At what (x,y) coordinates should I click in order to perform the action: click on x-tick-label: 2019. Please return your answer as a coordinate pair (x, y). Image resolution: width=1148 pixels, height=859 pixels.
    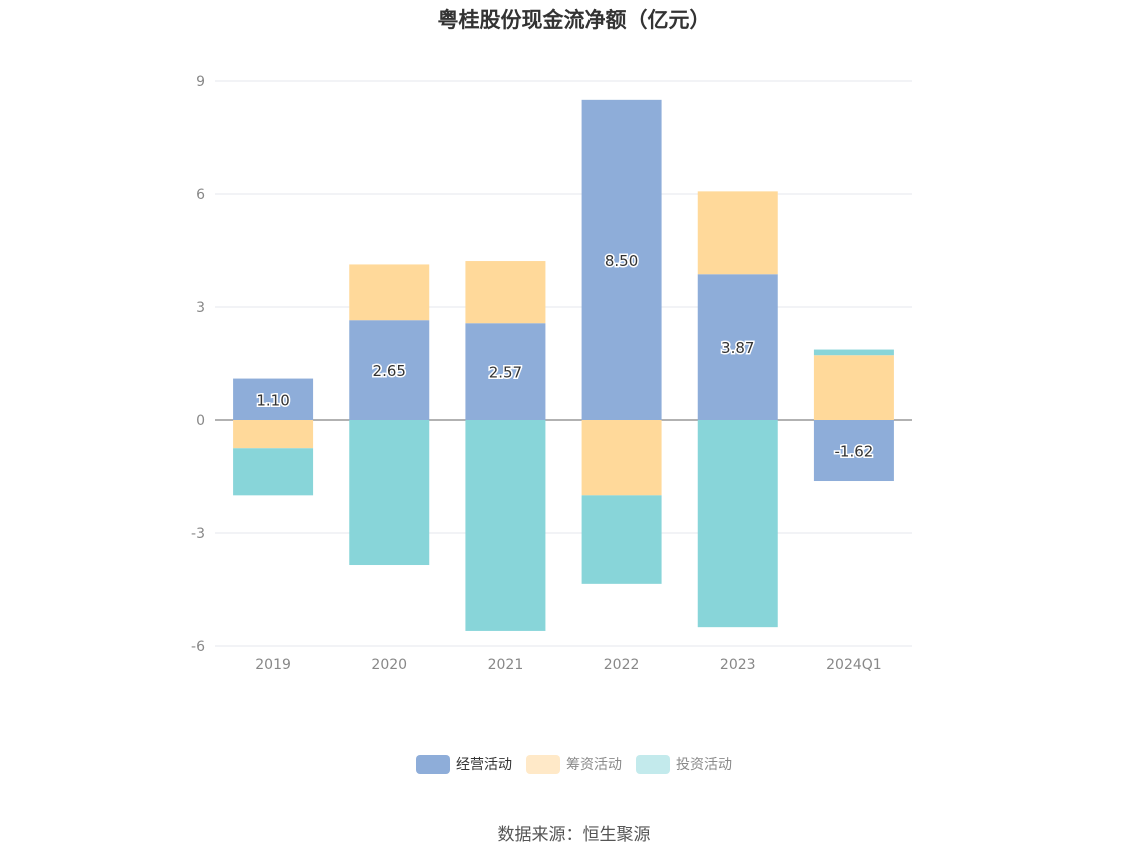
    Looking at the image, I should click on (273, 665).